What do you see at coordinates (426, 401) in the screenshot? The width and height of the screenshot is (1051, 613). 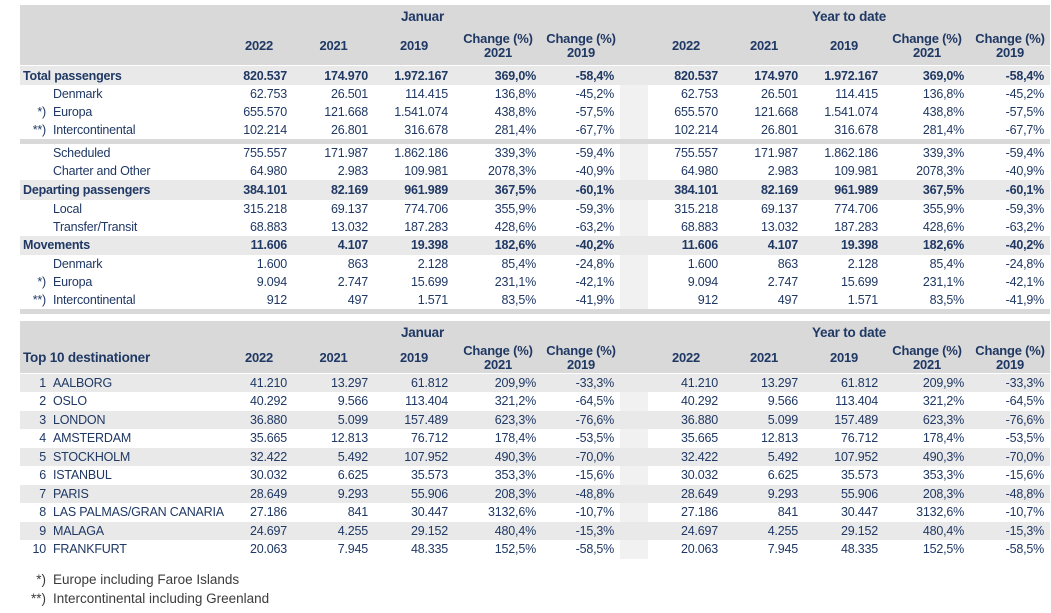 I see `value-cell: 113.404` at bounding box center [426, 401].